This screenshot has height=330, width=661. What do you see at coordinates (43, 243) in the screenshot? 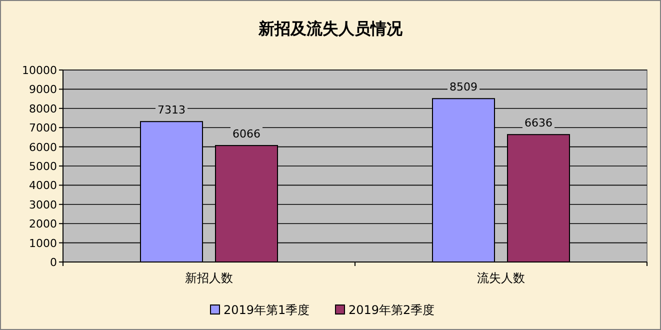
I see `y-tick-label: 1000` at bounding box center [43, 243].